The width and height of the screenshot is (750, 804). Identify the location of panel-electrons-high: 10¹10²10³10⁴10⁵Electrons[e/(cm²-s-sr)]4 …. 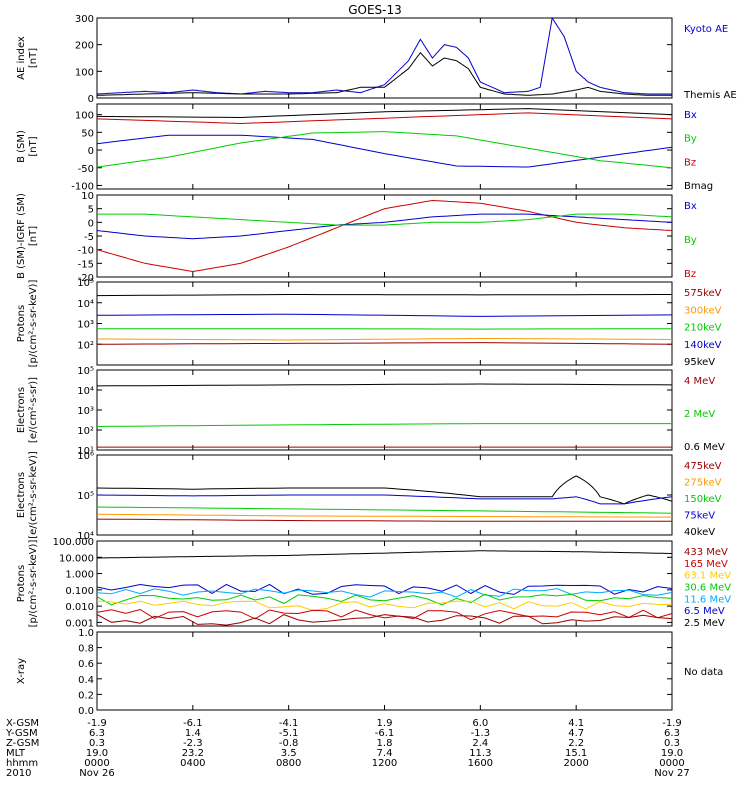
(370, 411).